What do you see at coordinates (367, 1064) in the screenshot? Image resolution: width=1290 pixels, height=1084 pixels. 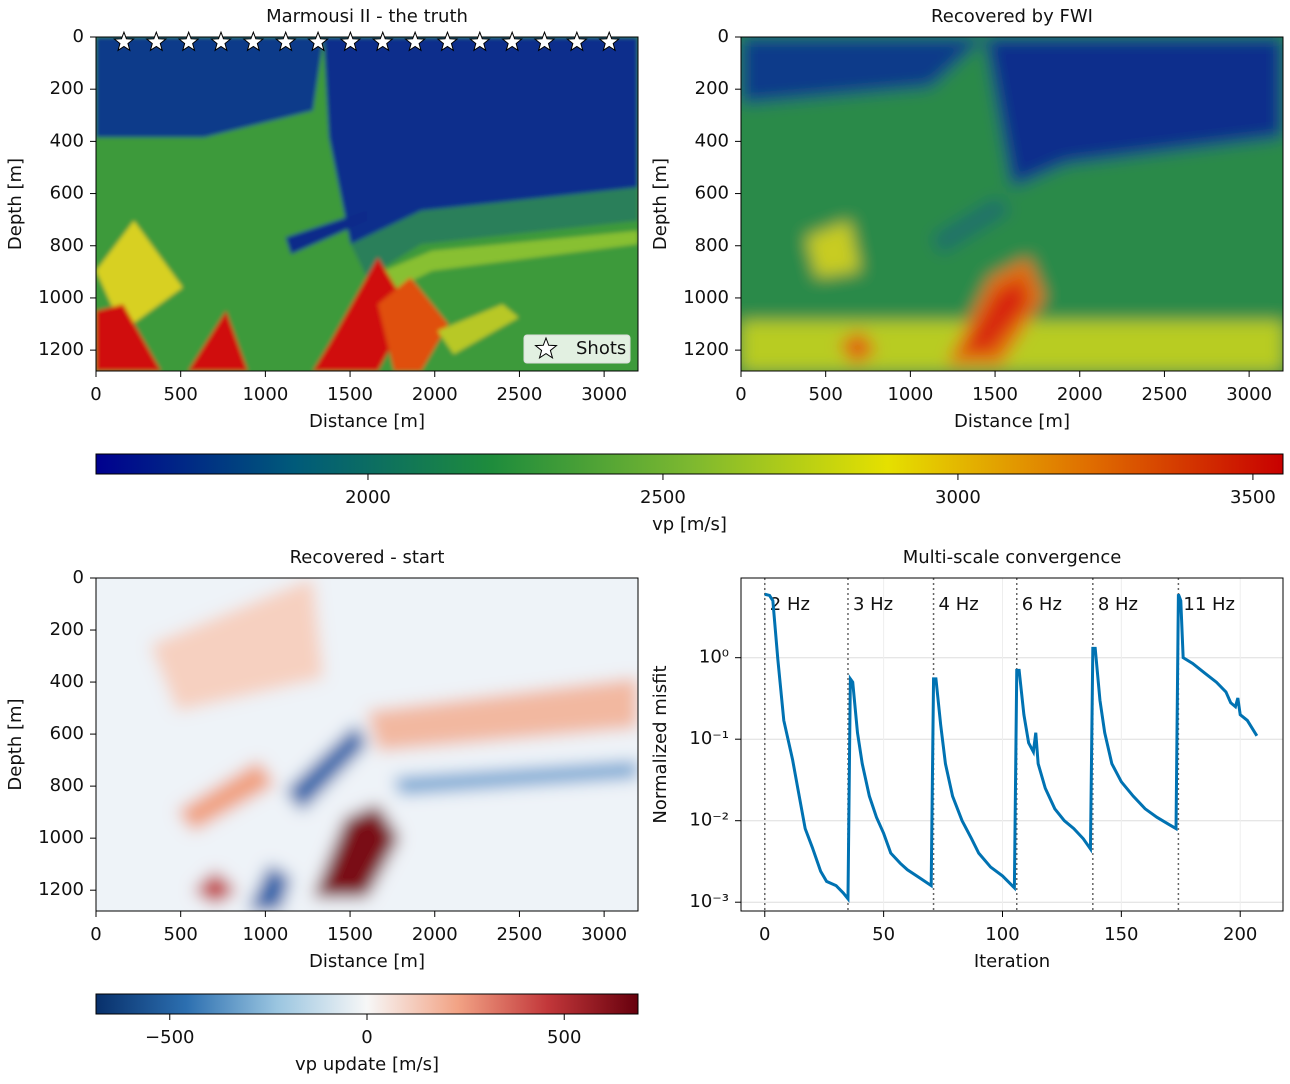 I see `colorbar-label: vp update [m/s]` at bounding box center [367, 1064].